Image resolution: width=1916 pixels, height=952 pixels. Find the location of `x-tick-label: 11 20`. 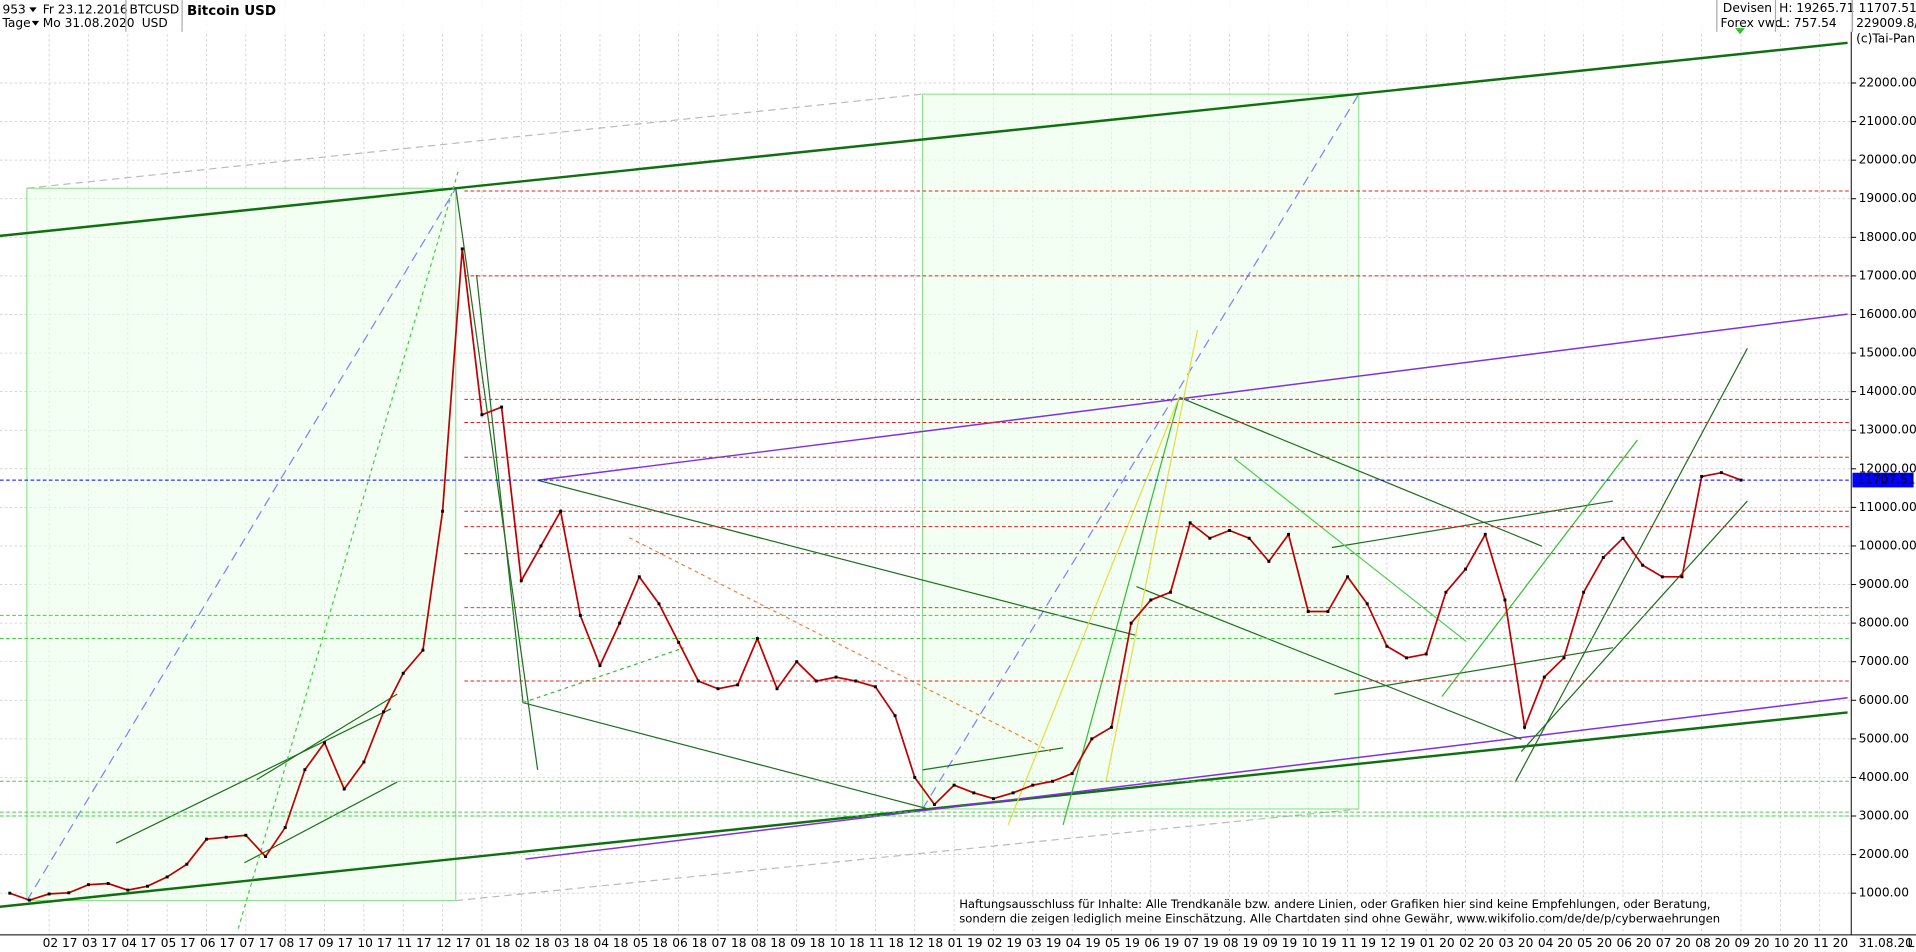

x-tick-label: 11 20 is located at coordinates (1830, 943).